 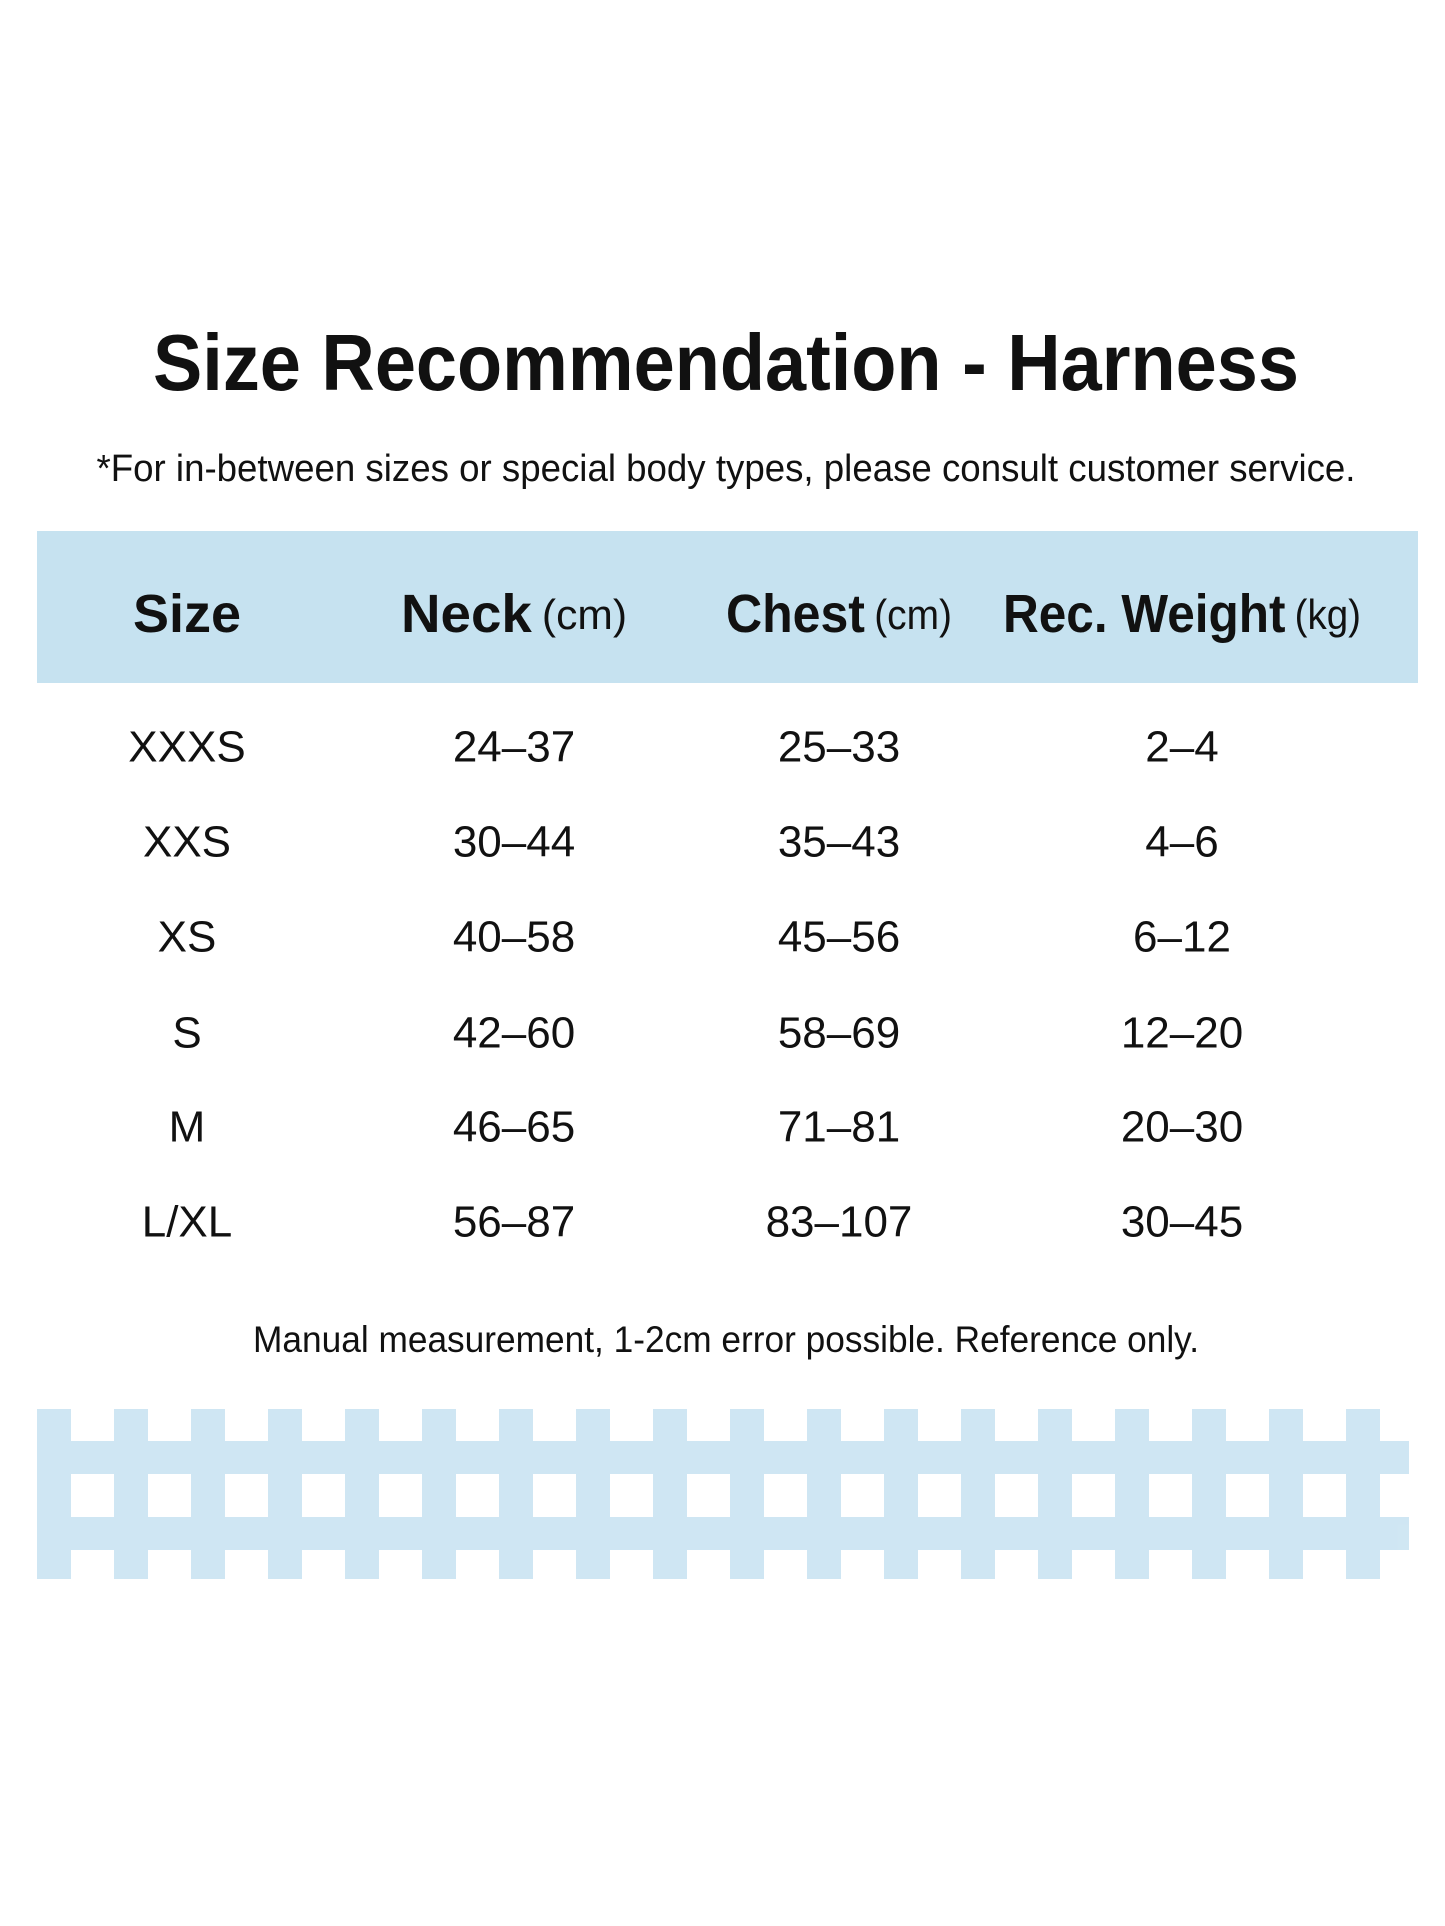 I want to click on column-label: Neck, so click(x=467, y=614).